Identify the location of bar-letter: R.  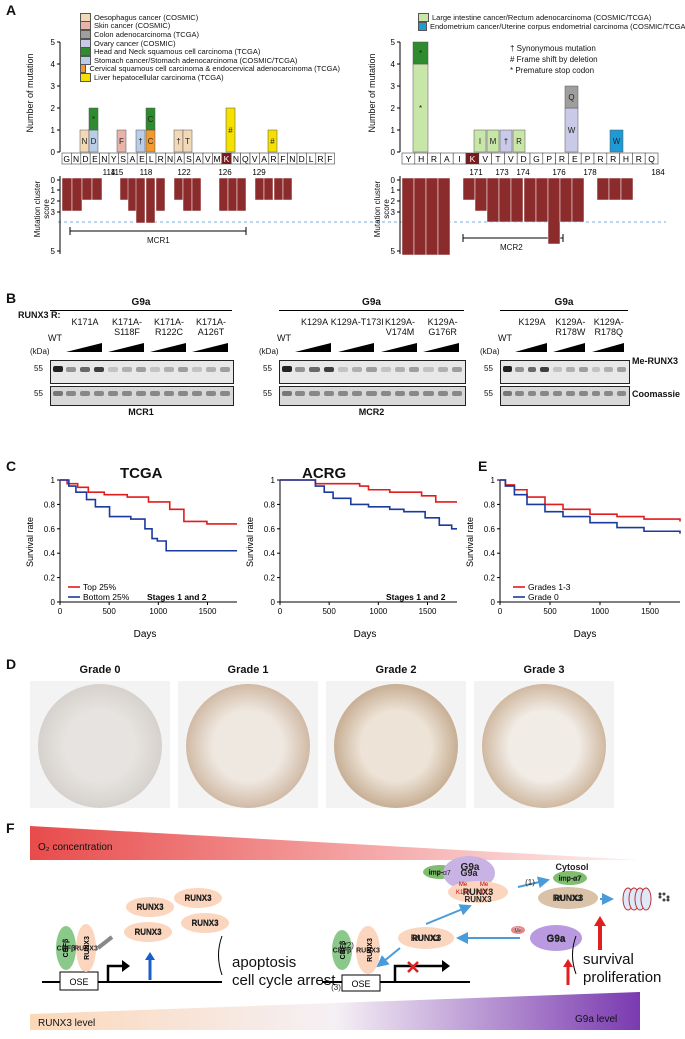
(519, 141).